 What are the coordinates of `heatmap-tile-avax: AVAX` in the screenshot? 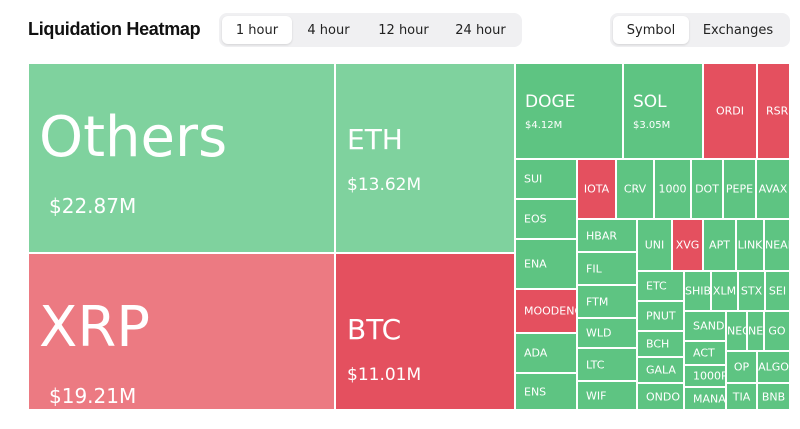 It's located at (773, 189).